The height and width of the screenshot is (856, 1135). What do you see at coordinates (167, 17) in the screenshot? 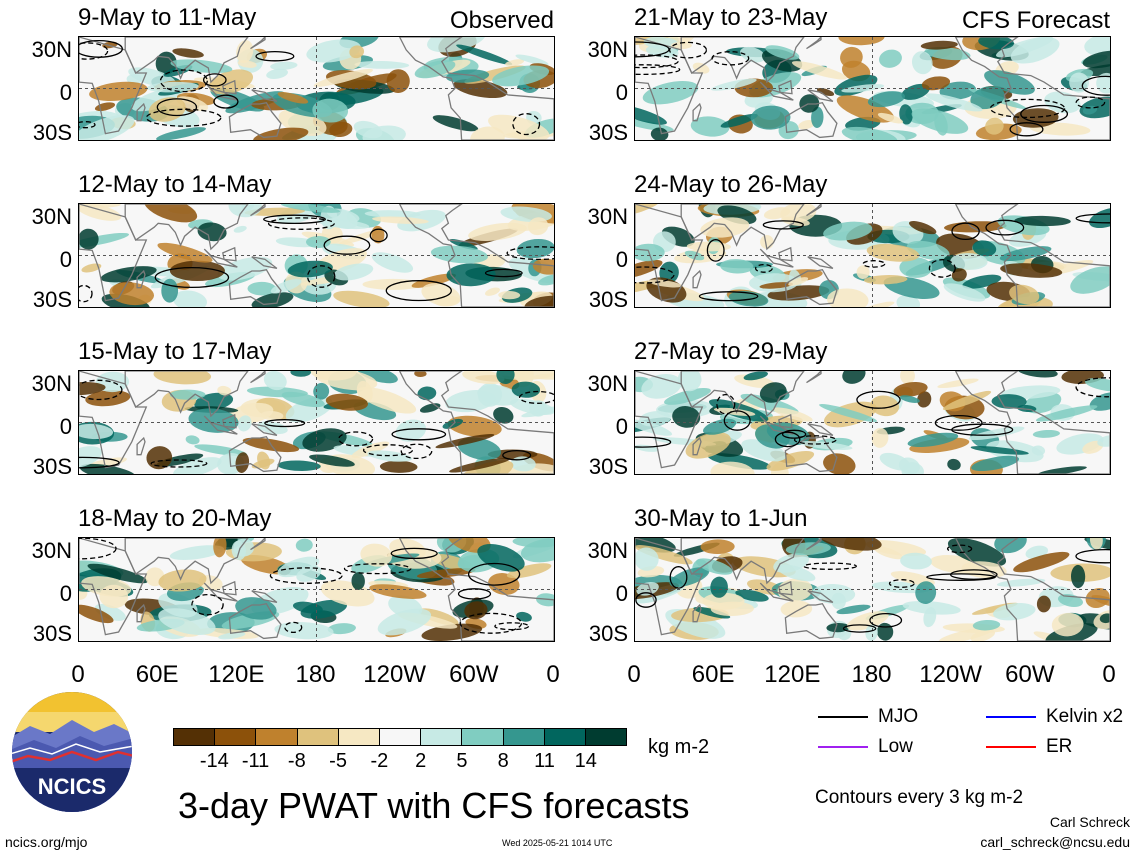
I see `panel-title: 9-May to 11-May` at bounding box center [167, 17].